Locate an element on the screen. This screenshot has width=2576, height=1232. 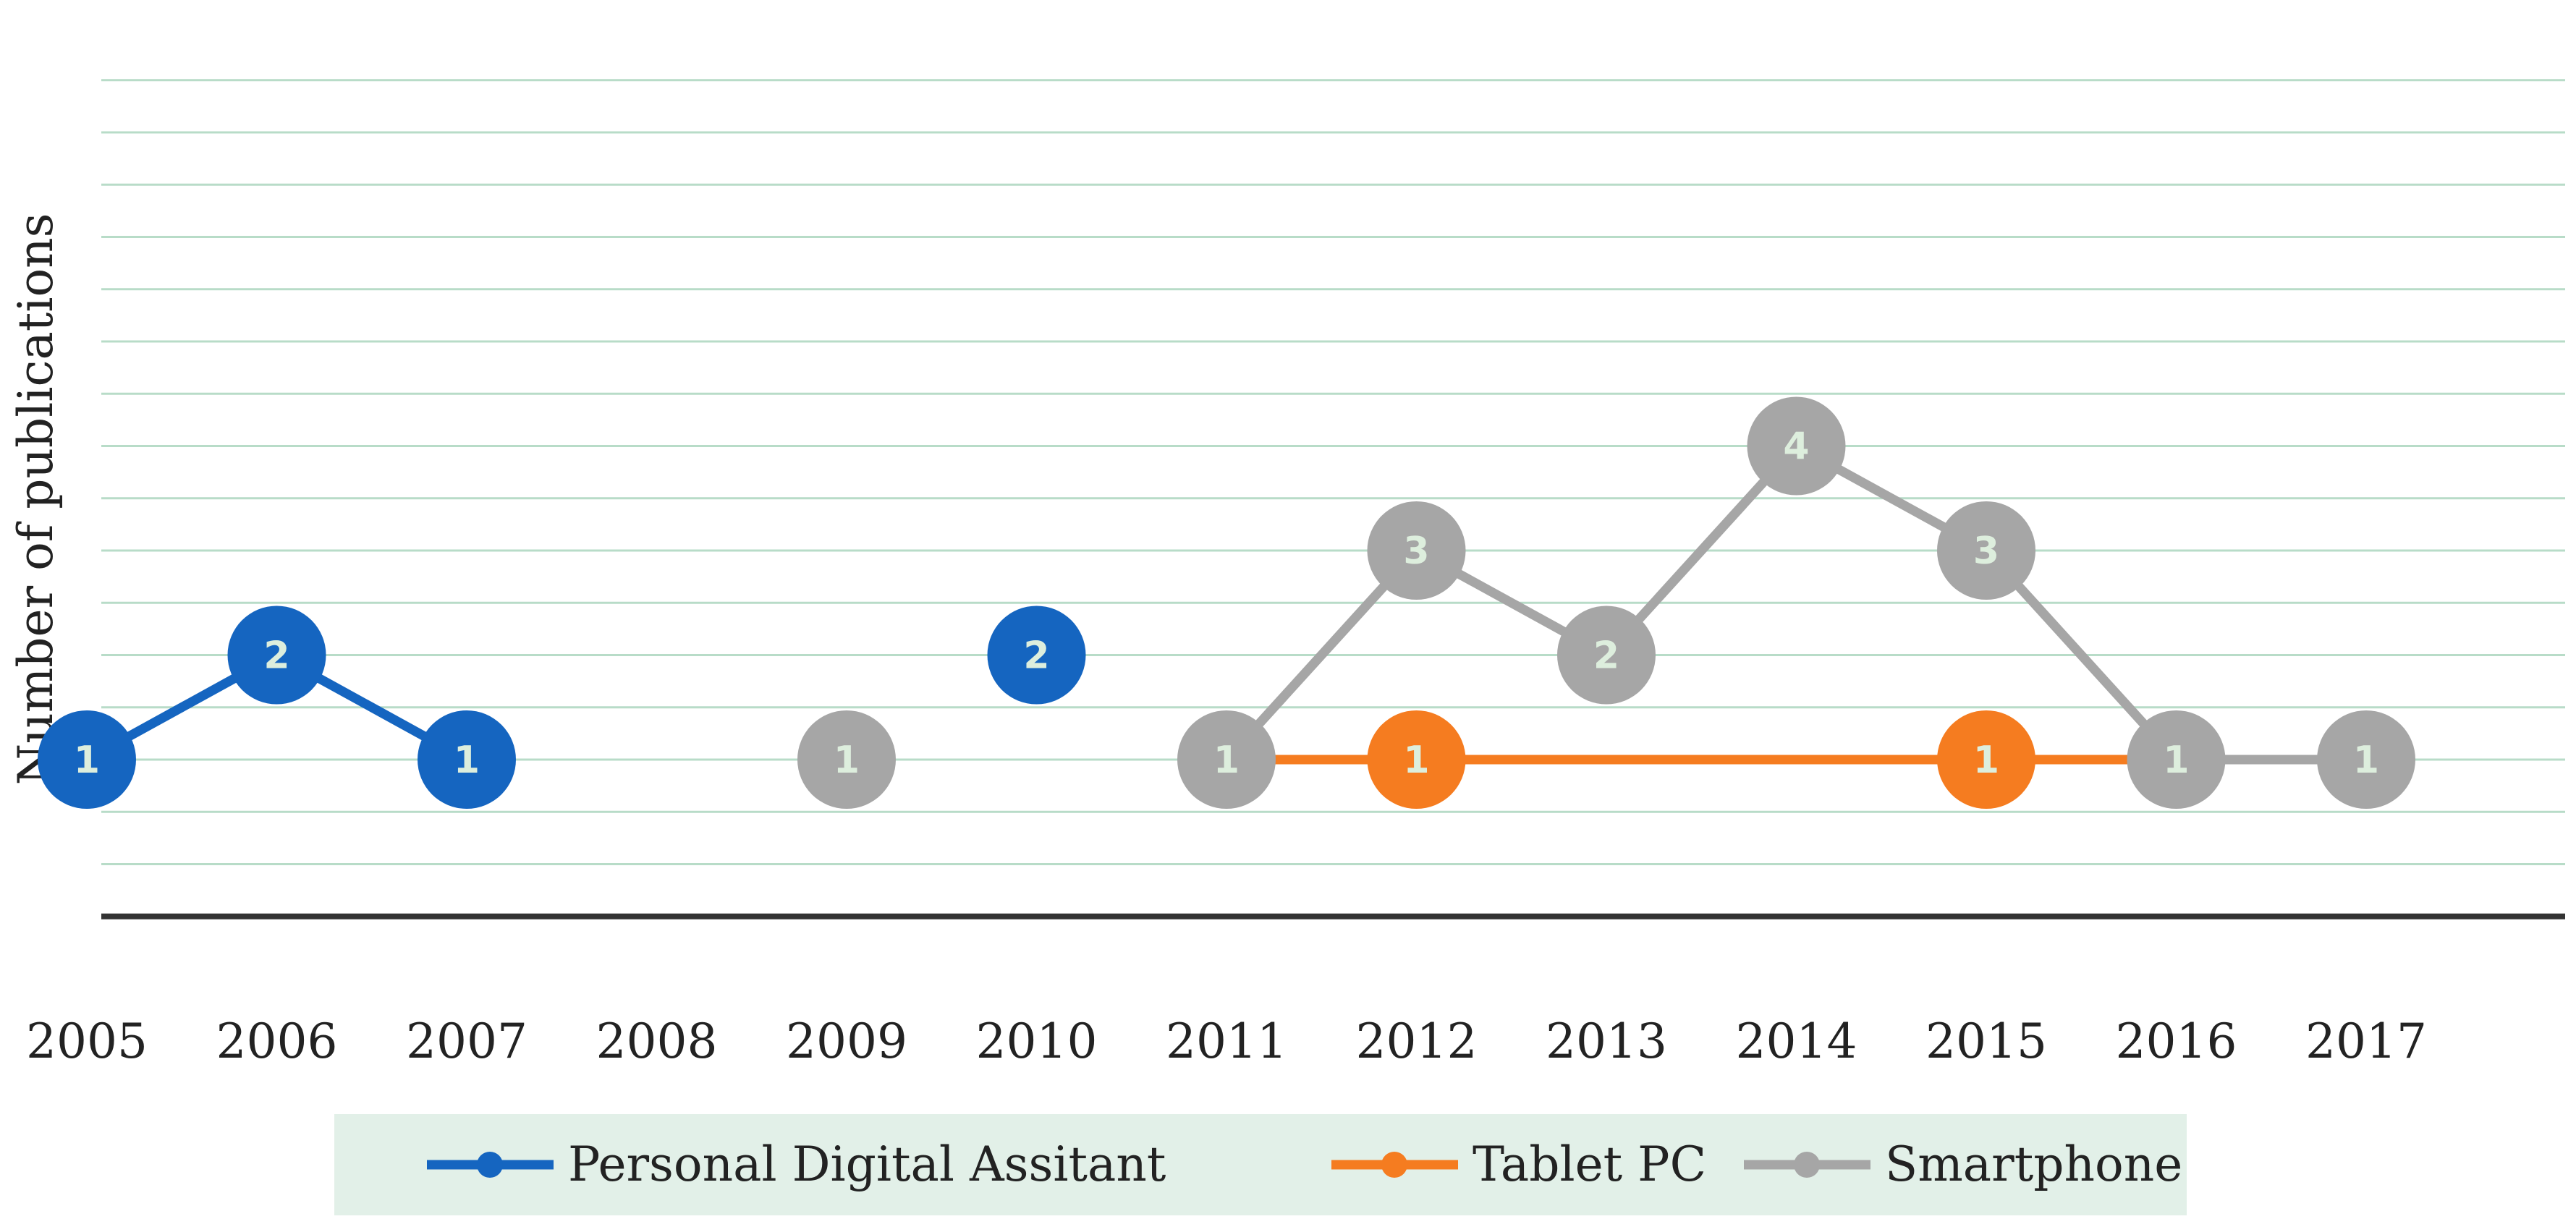
x-tick-label: 2011 is located at coordinates (1226, 1041).